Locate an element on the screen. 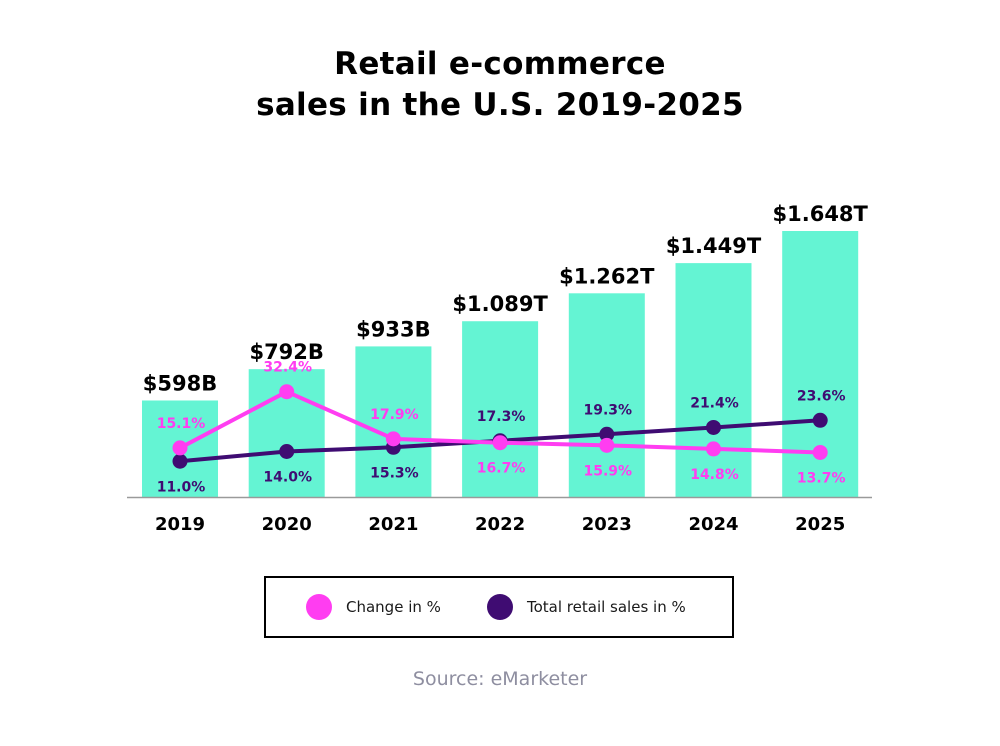 This screenshot has width=1000, height=746. bar-value-label: $1.089T is located at coordinates (500, 304).